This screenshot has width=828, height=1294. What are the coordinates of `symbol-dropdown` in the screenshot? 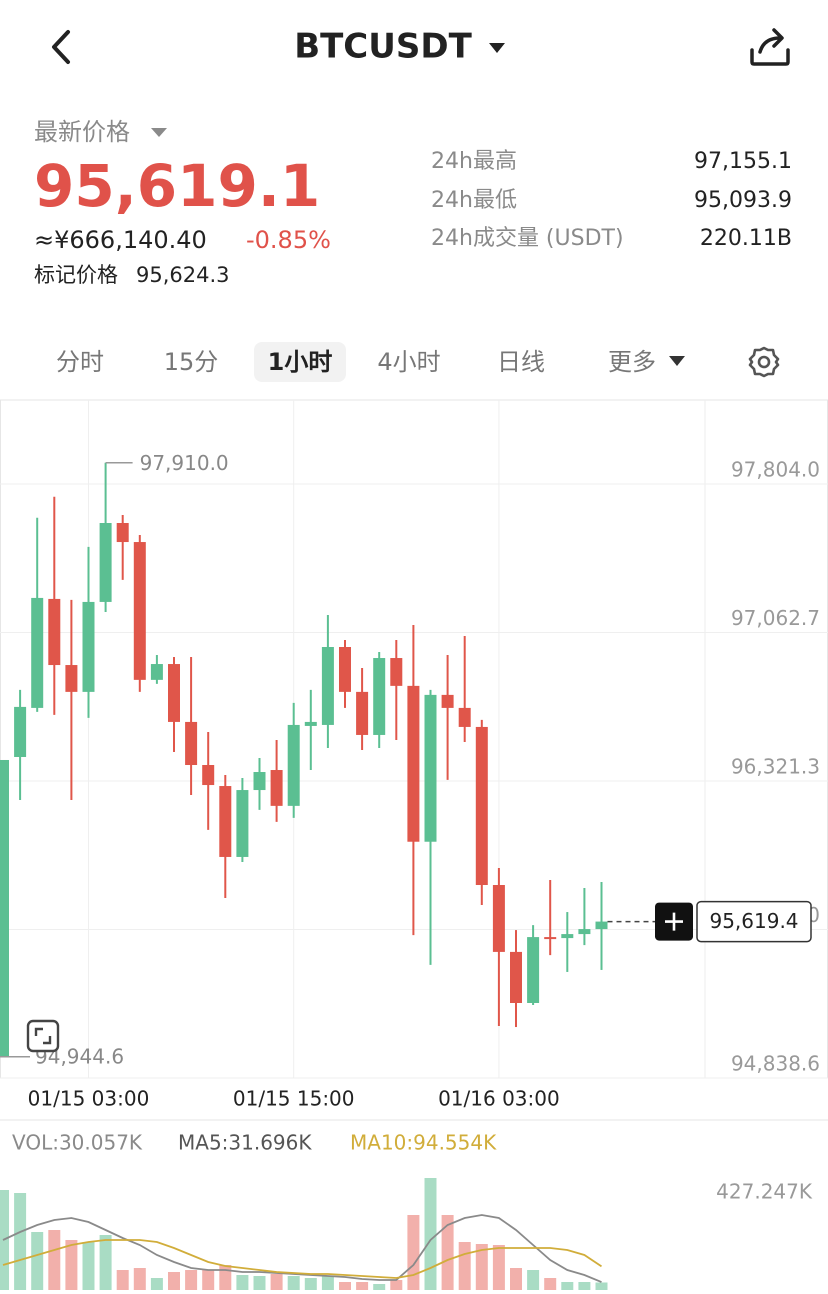 It's located at (497, 48).